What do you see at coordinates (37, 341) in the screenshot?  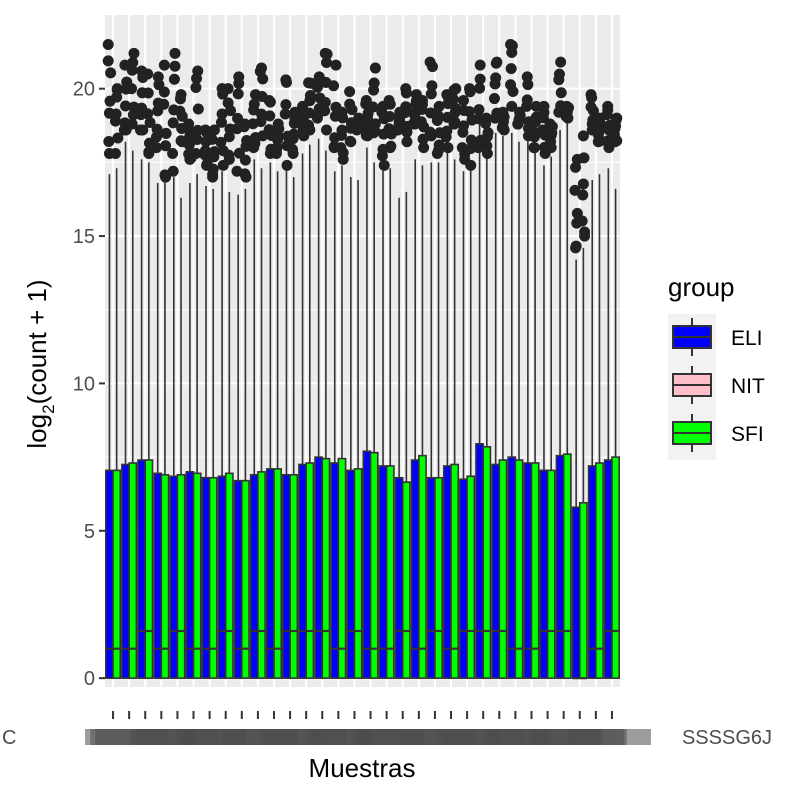 I see `y-axis-title-rest: (count + 1)` at bounding box center [37, 341].